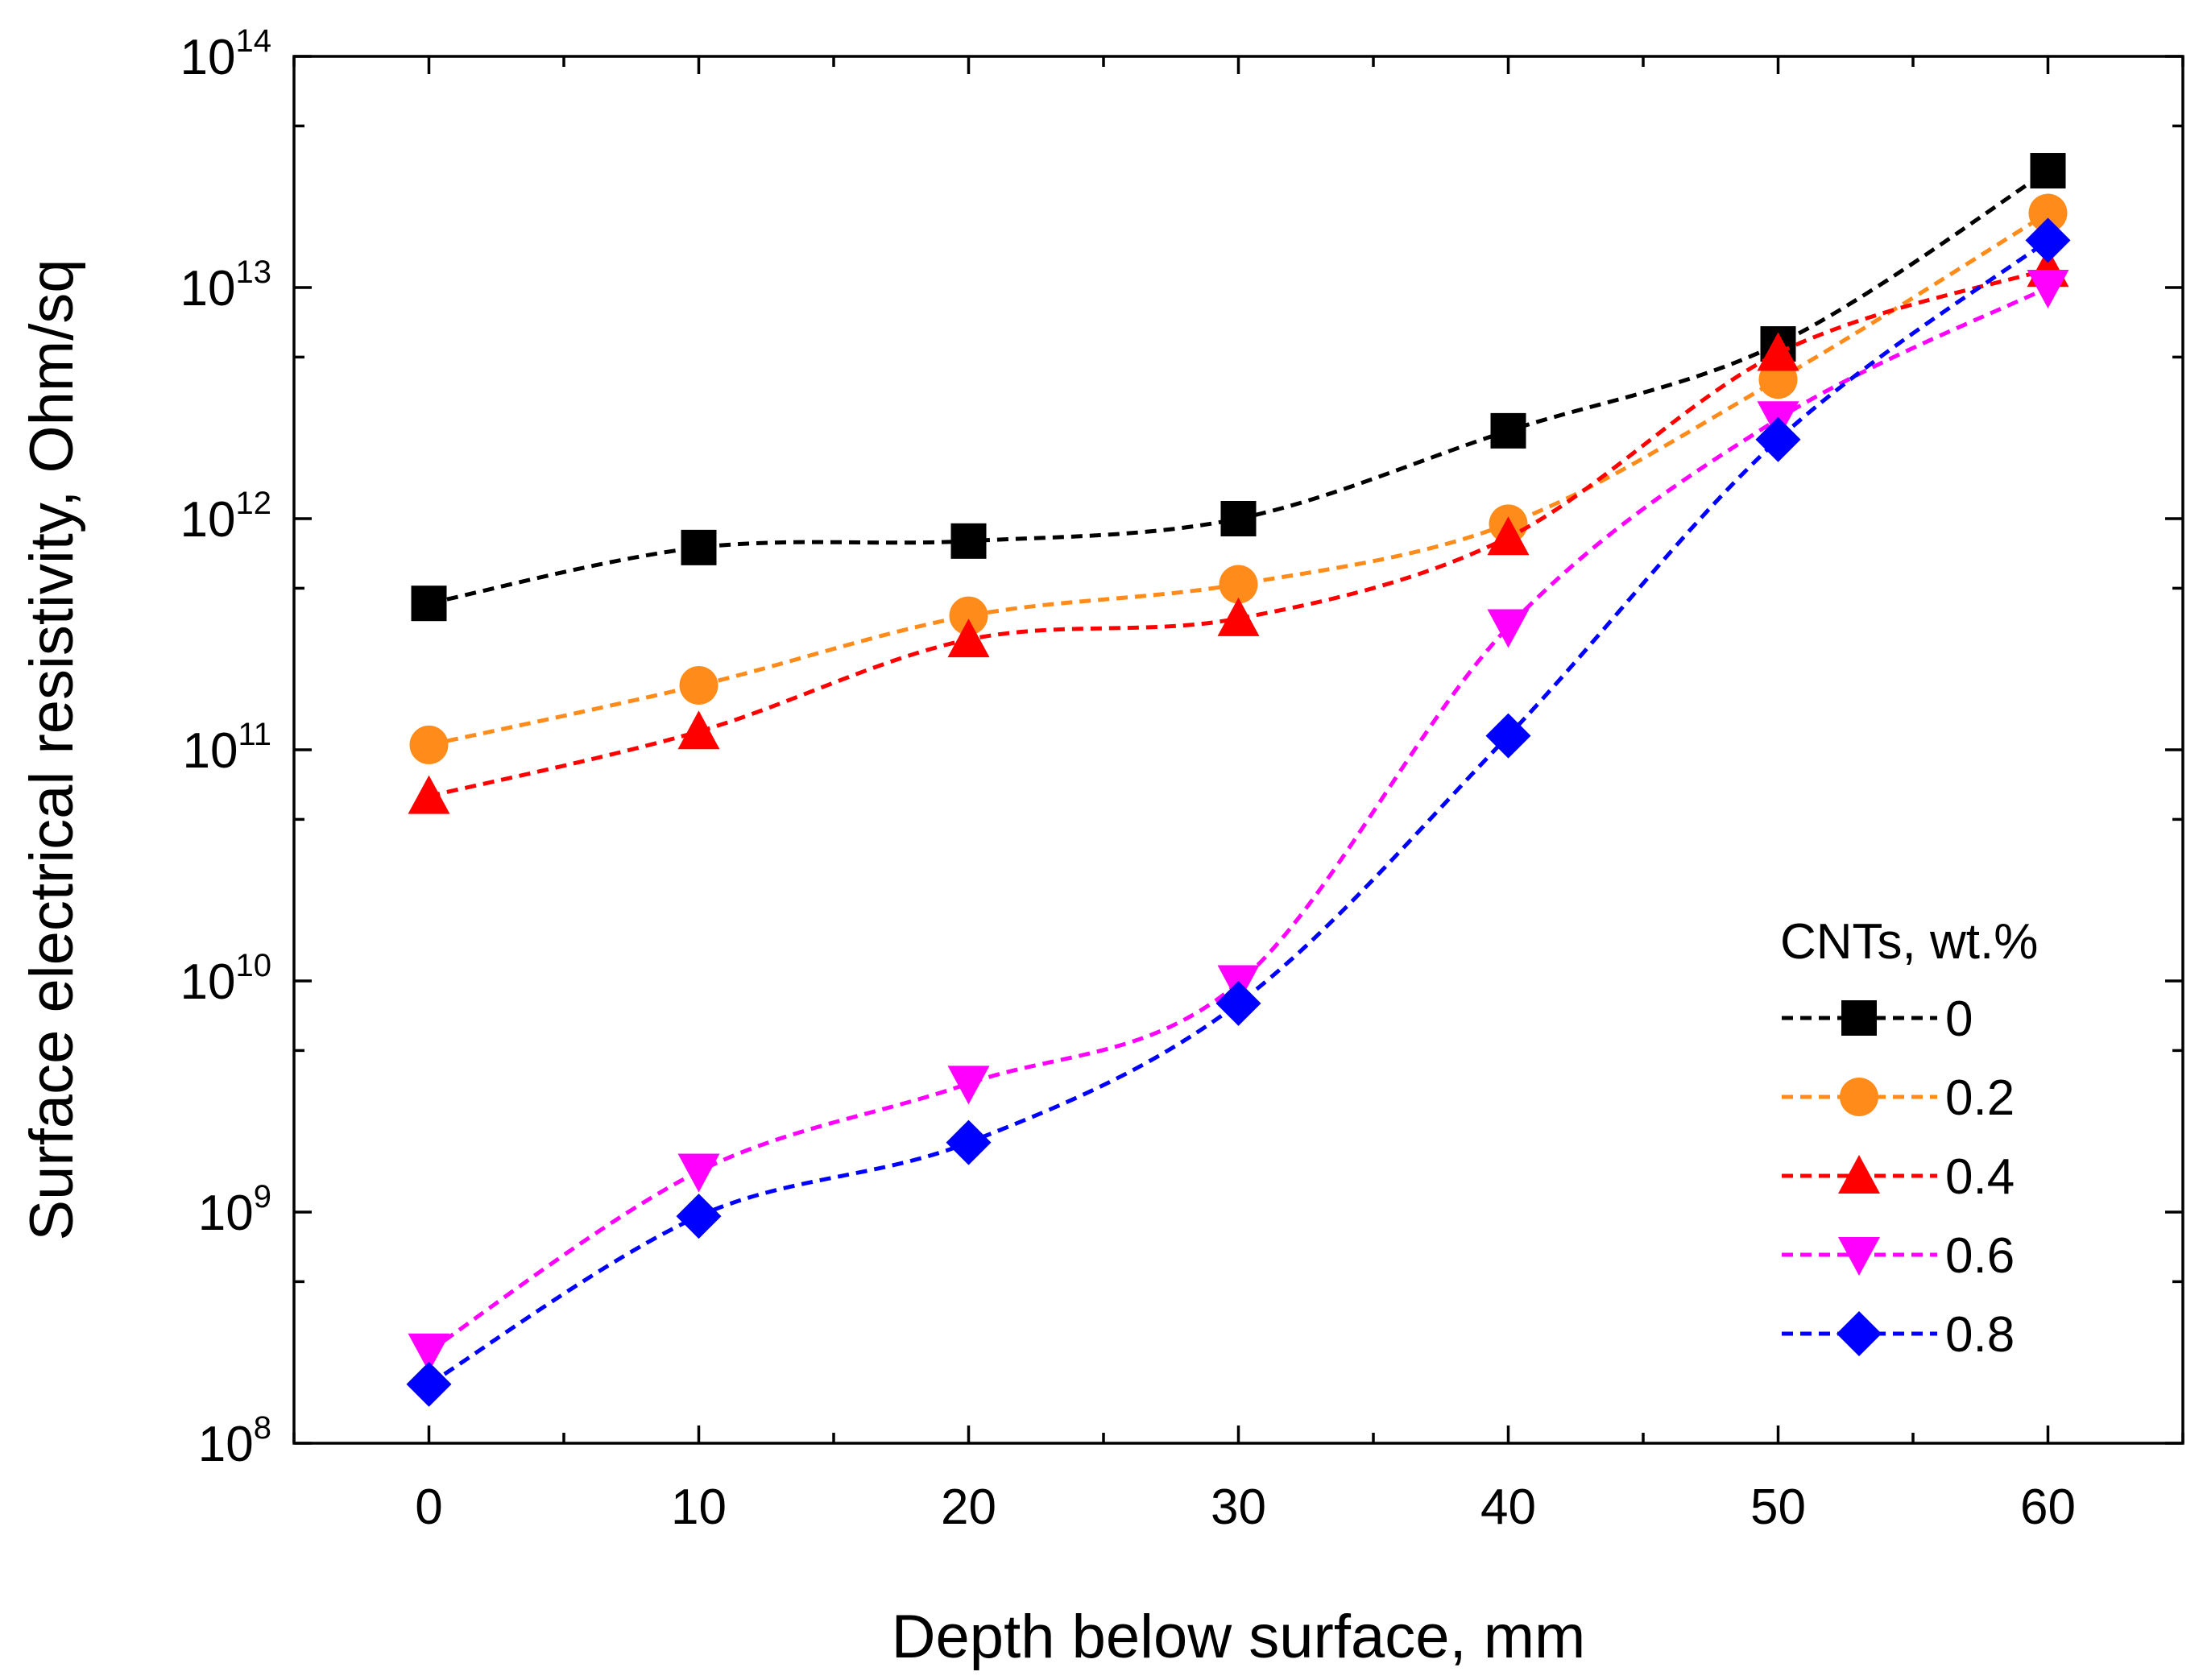 The height and width of the screenshot is (1680, 2203). What do you see at coordinates (1909, 942) in the screenshot?
I see `legend-title: CNTs, wt.%` at bounding box center [1909, 942].